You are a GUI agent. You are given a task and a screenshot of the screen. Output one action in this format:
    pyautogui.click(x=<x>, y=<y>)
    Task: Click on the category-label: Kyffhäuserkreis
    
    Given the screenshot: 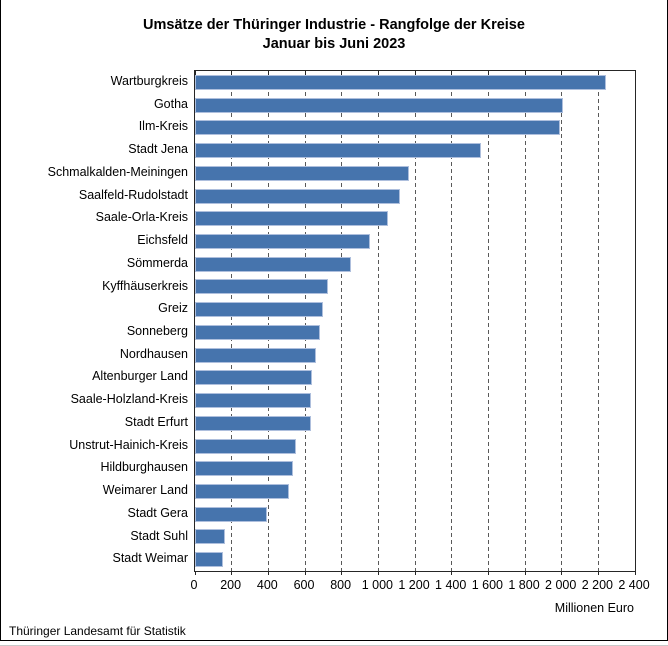 What is the action you would take?
    pyautogui.click(x=145, y=285)
    